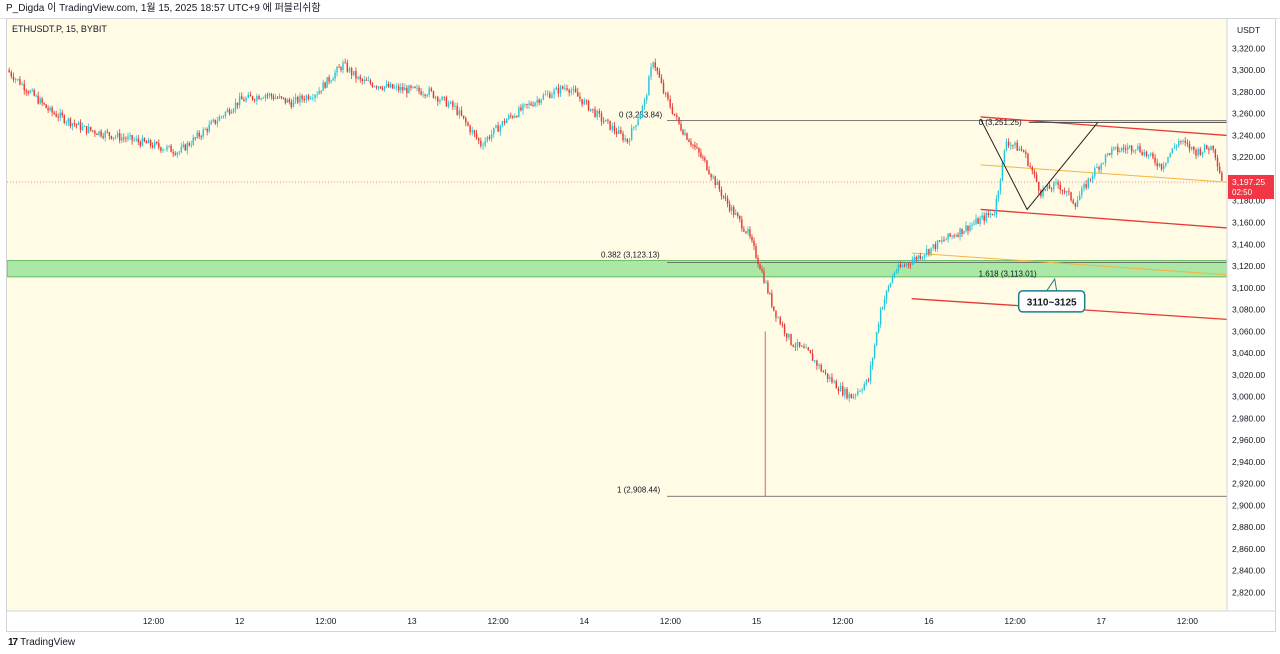 Image resolution: width=1280 pixels, height=654 pixels. What do you see at coordinates (1251, 186) in the screenshot?
I see `last-price-badge` at bounding box center [1251, 186].